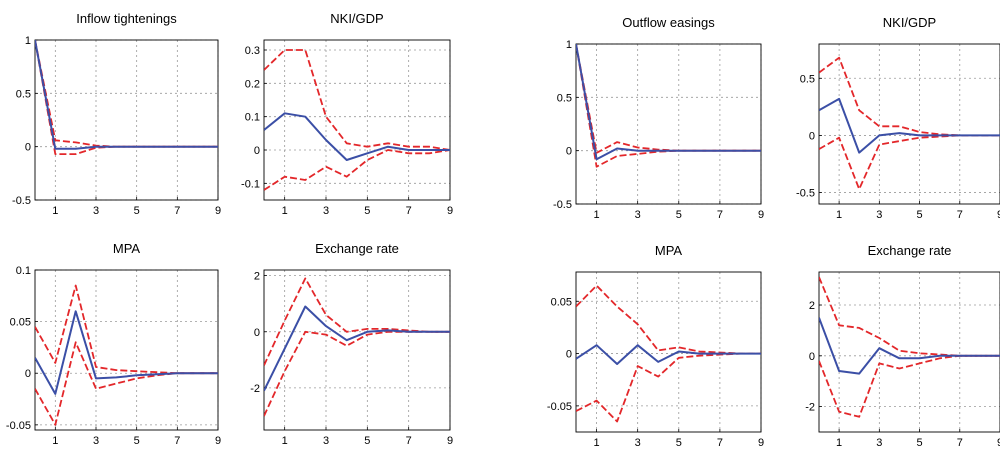  I want to click on panel-3: MPA 1 3 5 7 9 0.1 0.05 0 -0.05, so click(113, 344).